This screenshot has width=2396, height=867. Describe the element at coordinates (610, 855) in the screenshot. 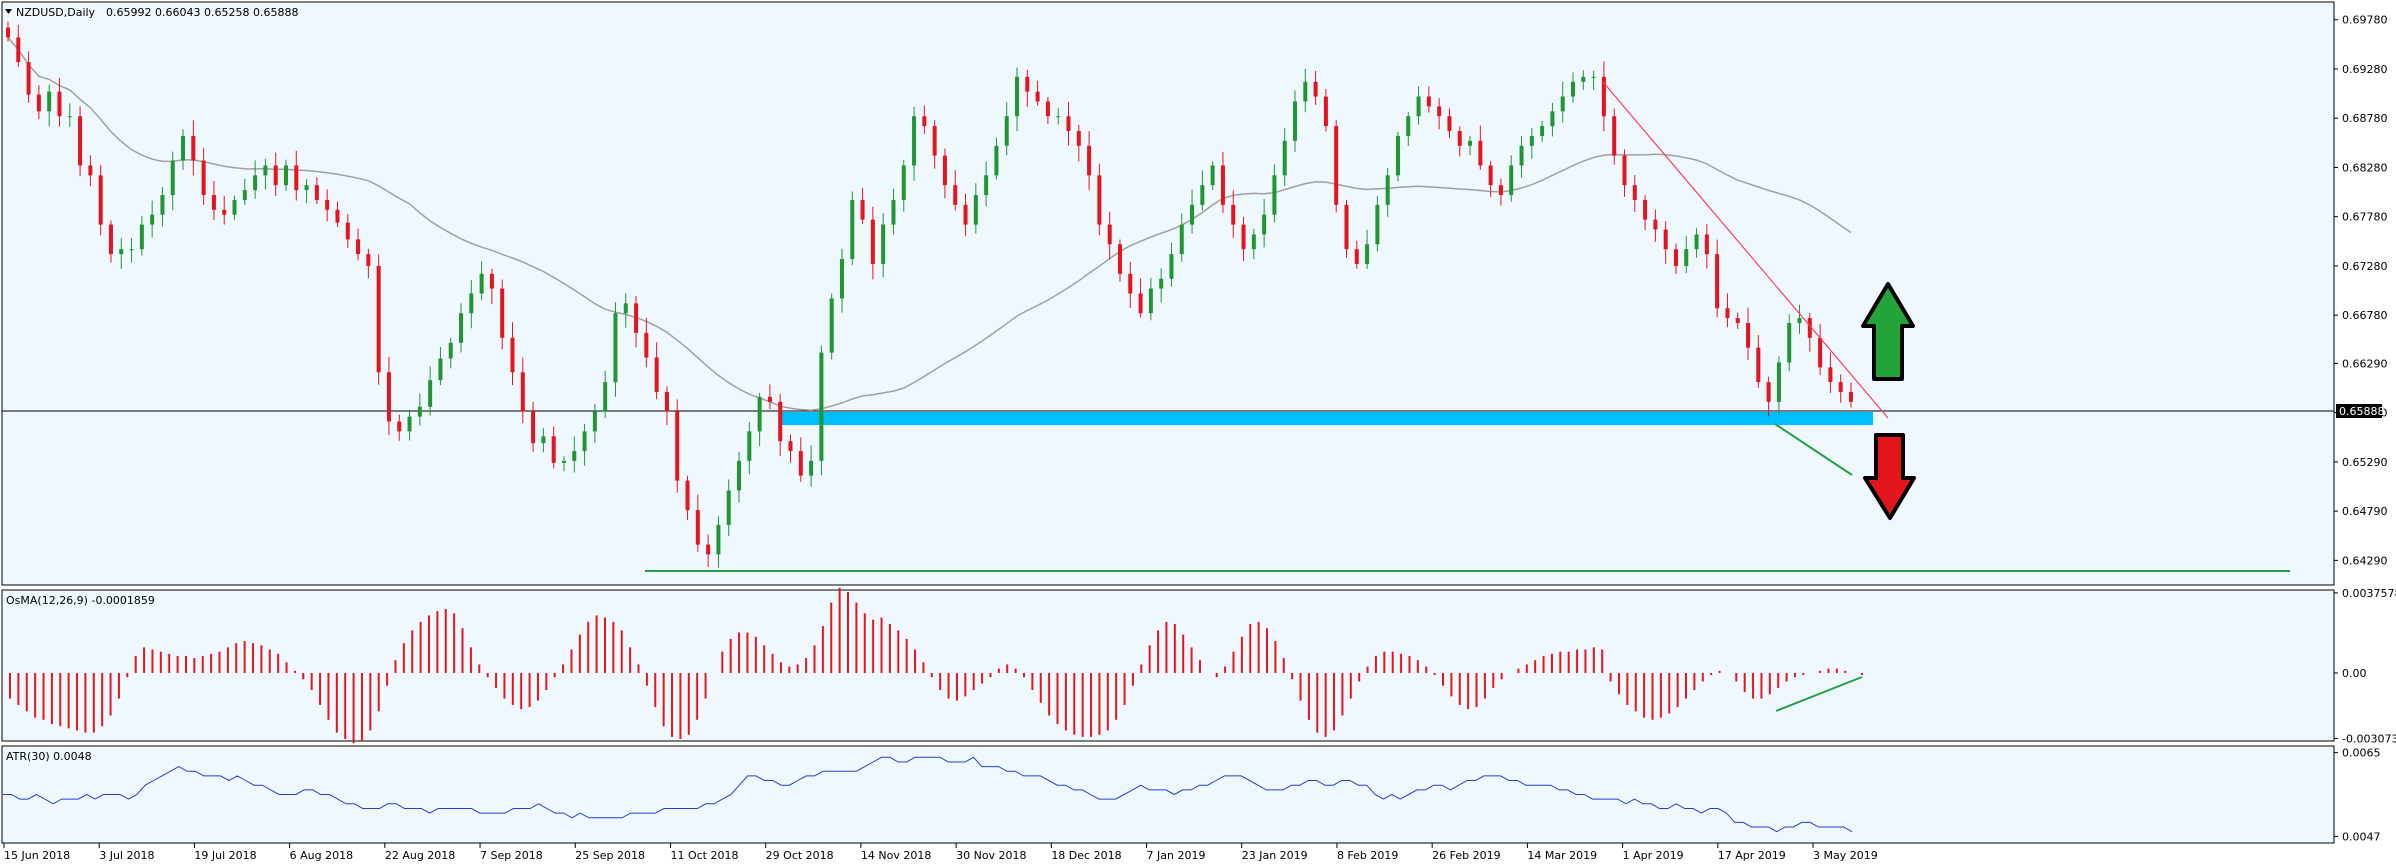

I see `time-tick-label: 25 Sep 2018` at that location.